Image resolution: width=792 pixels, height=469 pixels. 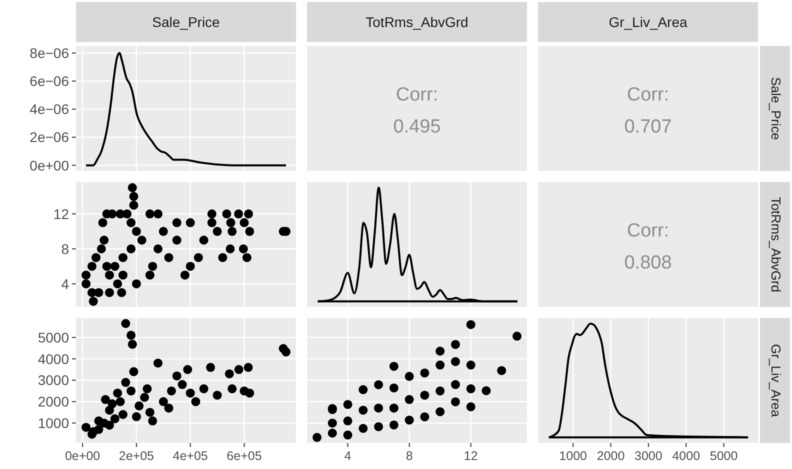 What do you see at coordinates (50, 109) in the screenshot?
I see `y-tick-label: 4e−06` at bounding box center [50, 109].